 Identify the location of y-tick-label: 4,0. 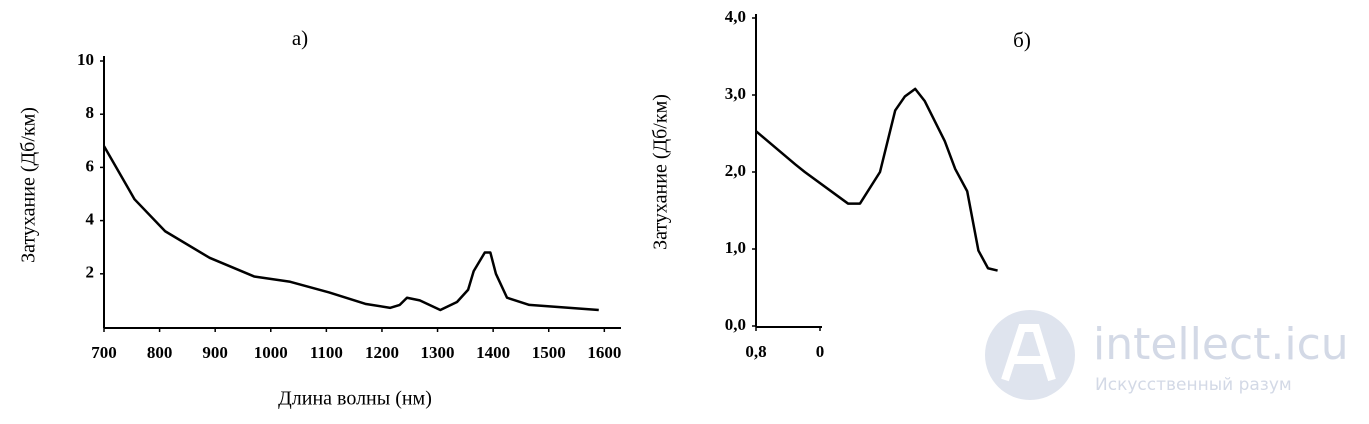
(735, 16).